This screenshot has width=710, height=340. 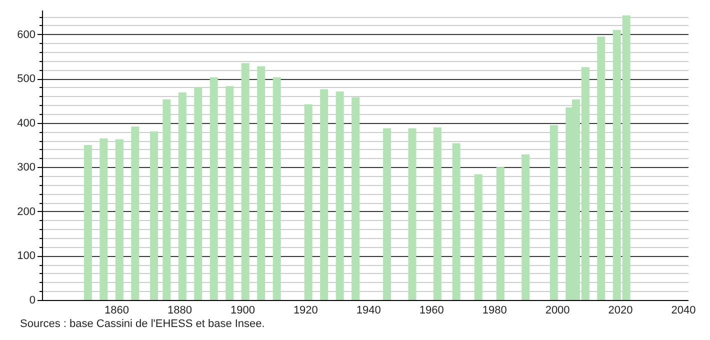 What do you see at coordinates (26, 34) in the screenshot?
I see `y-tick-label: 600` at bounding box center [26, 34].